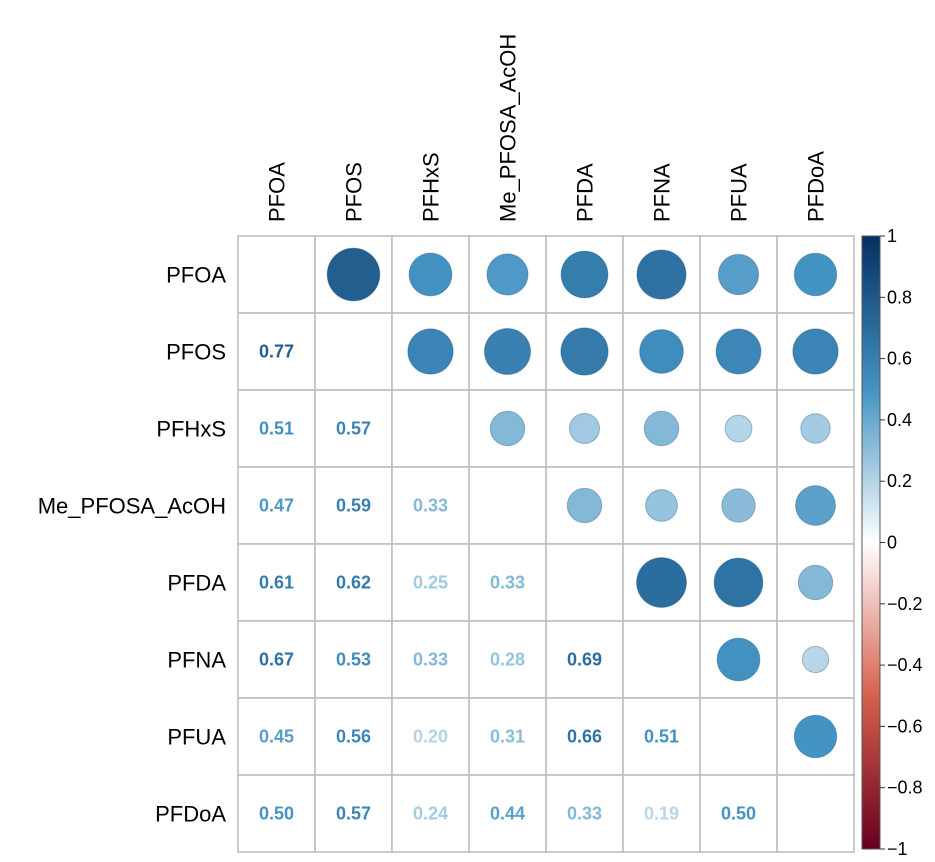  Describe the element at coordinates (739, 192) in the screenshot. I see `column-label: PFUA` at that location.